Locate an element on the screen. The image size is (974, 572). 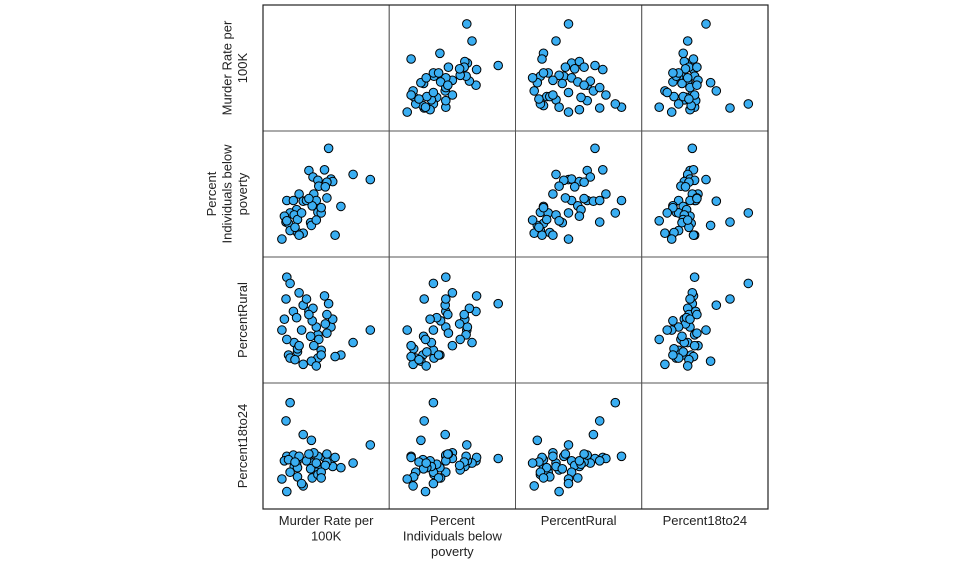
x-label-line: Percent18to24 is located at coordinates (705, 520).